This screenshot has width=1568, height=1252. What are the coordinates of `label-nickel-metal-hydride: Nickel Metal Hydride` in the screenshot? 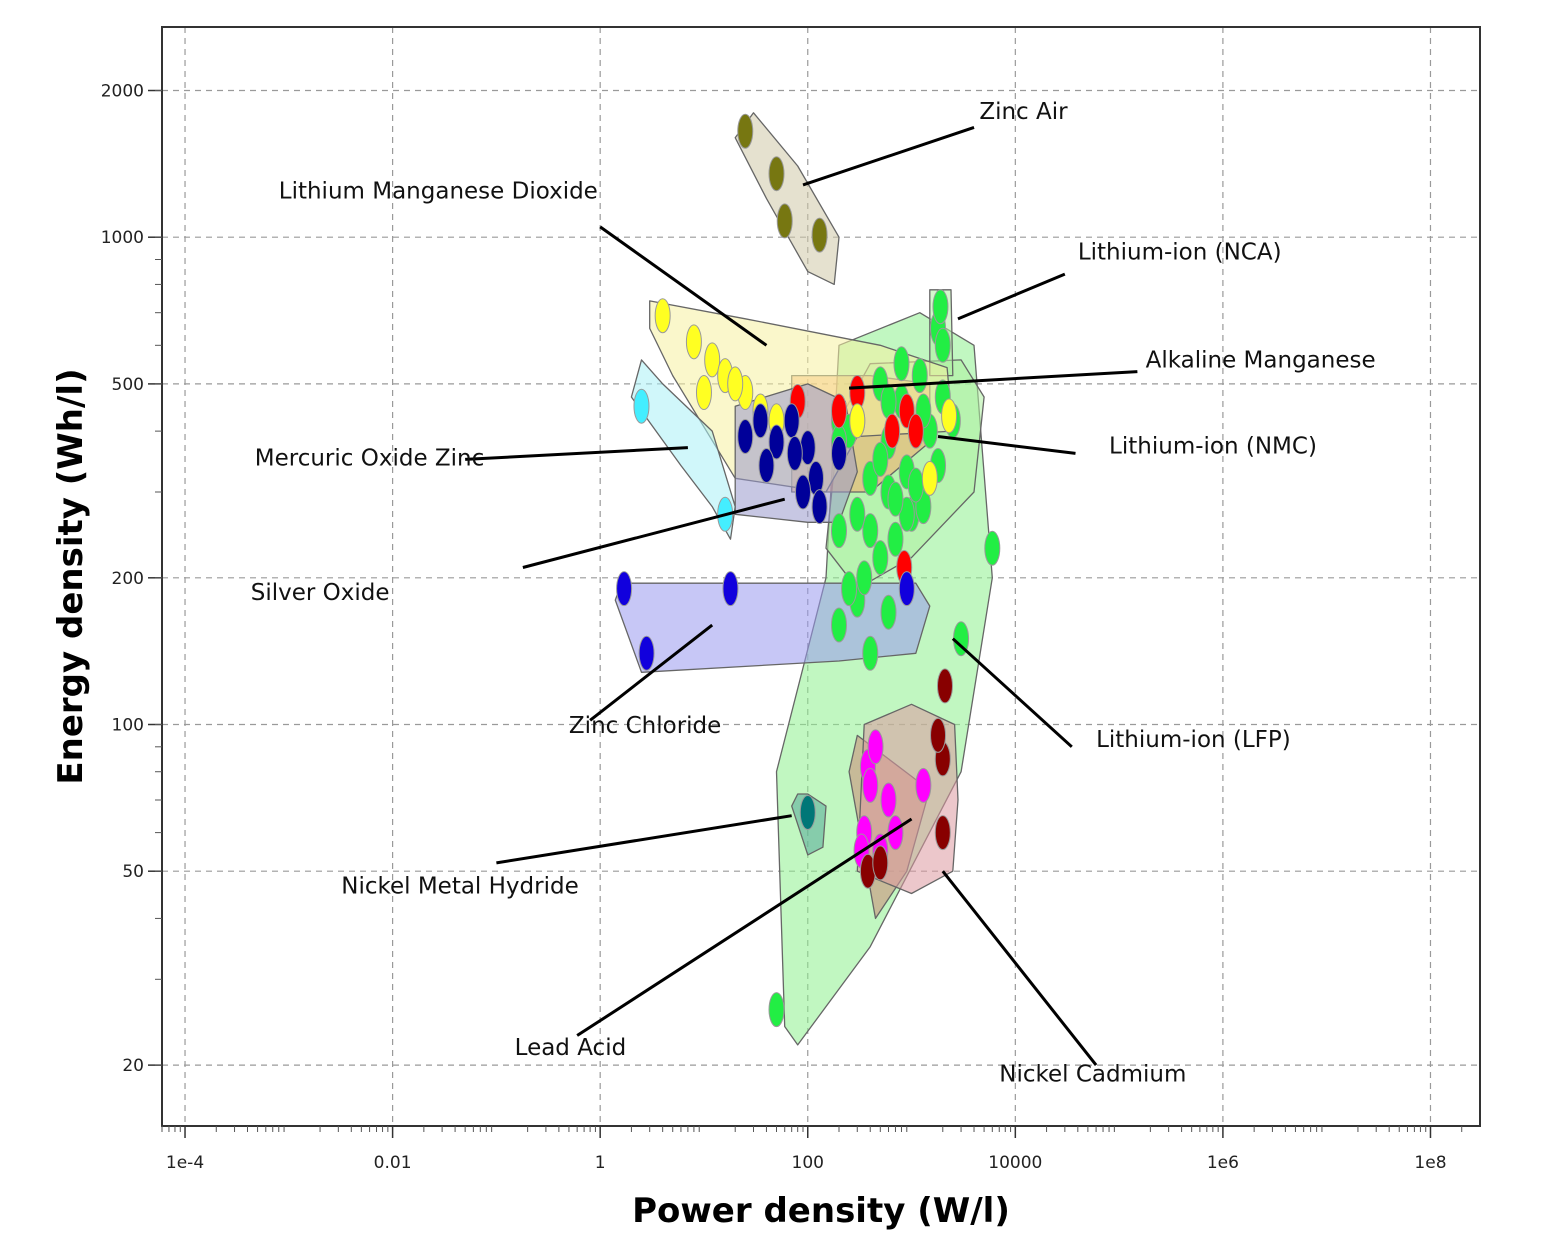 It's located at (460, 886).